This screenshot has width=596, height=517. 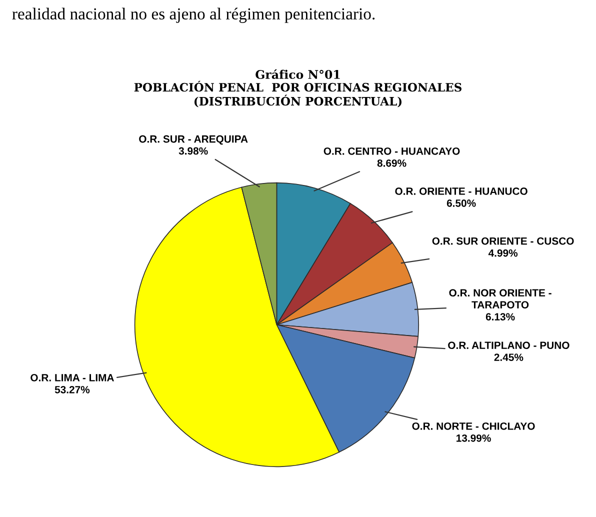 I want to click on data-label: 6.13%, so click(x=500, y=316).